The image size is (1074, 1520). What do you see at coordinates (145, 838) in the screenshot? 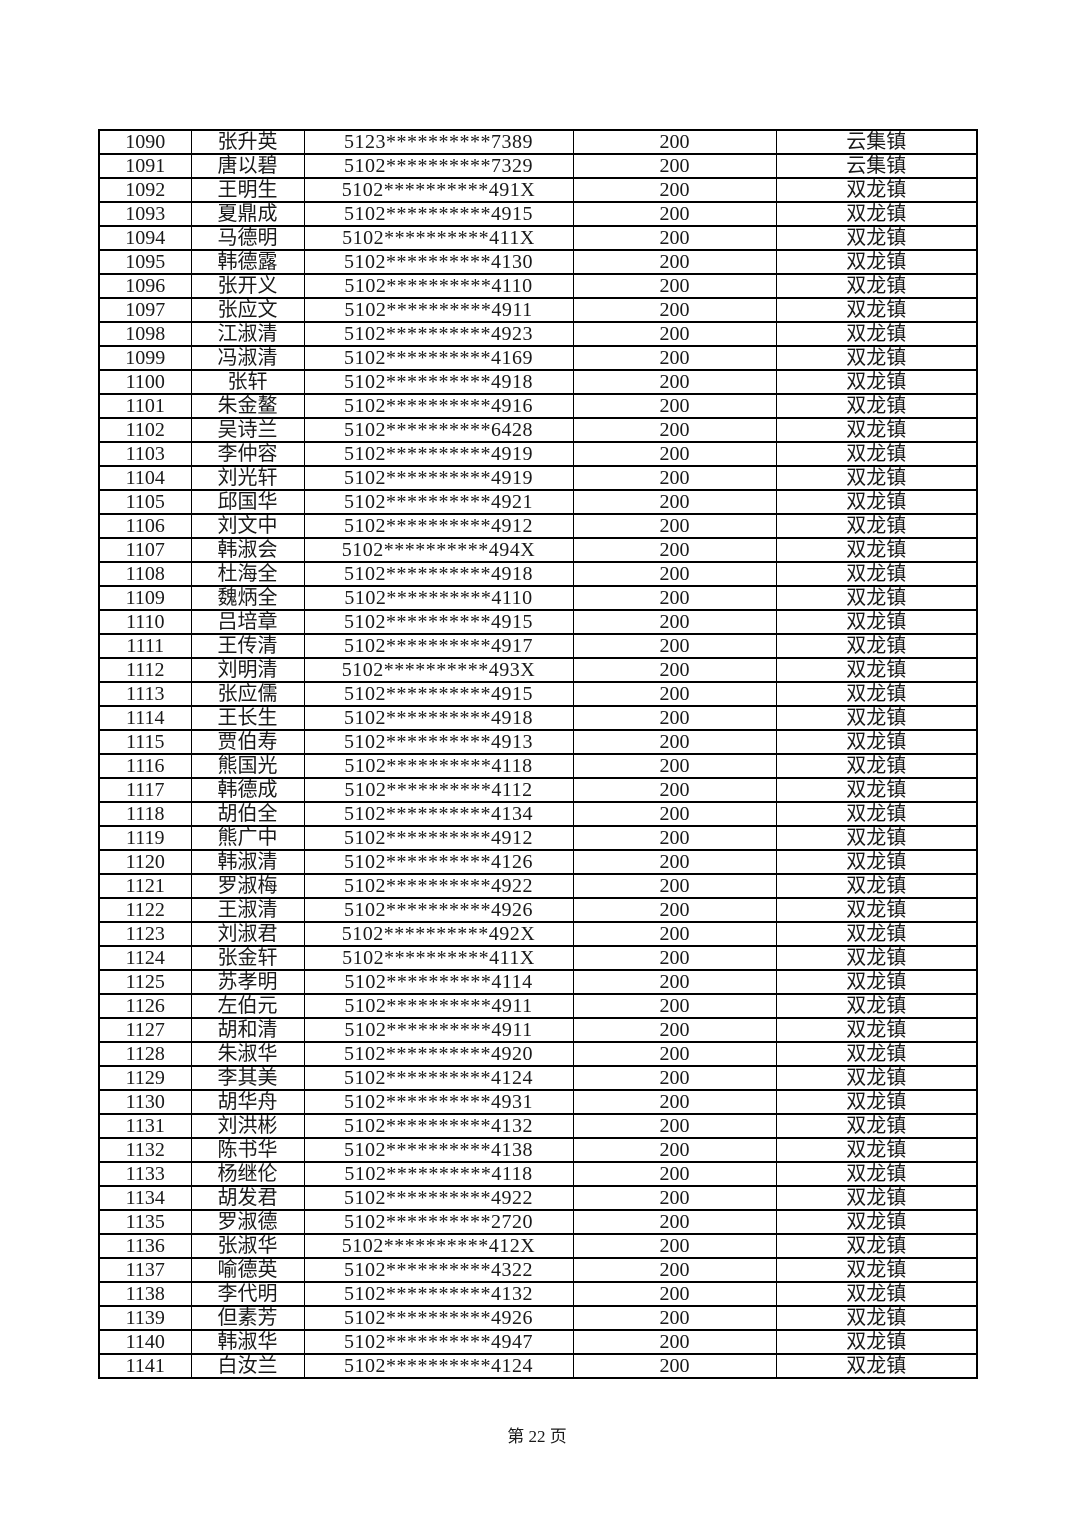
I see `cell-index: 1119` at bounding box center [145, 838].